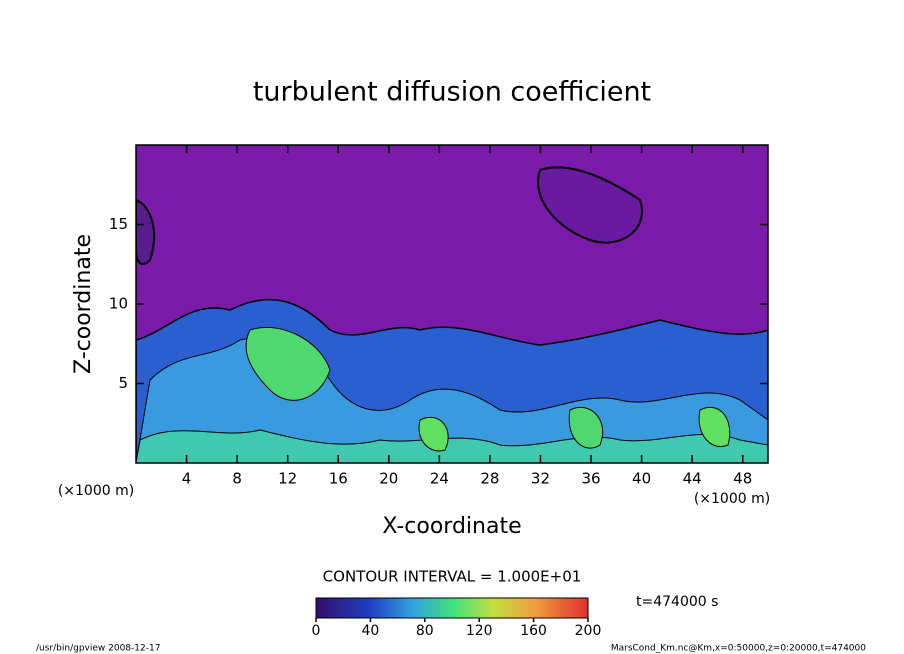  I want to click on x-tick-label: 36, so click(590, 479).